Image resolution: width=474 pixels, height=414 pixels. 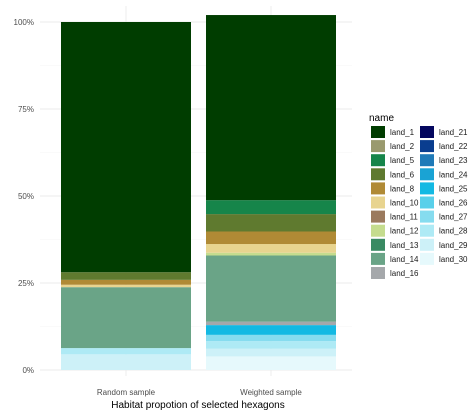 I want to click on legend-item: land_25, so click(x=444, y=188).